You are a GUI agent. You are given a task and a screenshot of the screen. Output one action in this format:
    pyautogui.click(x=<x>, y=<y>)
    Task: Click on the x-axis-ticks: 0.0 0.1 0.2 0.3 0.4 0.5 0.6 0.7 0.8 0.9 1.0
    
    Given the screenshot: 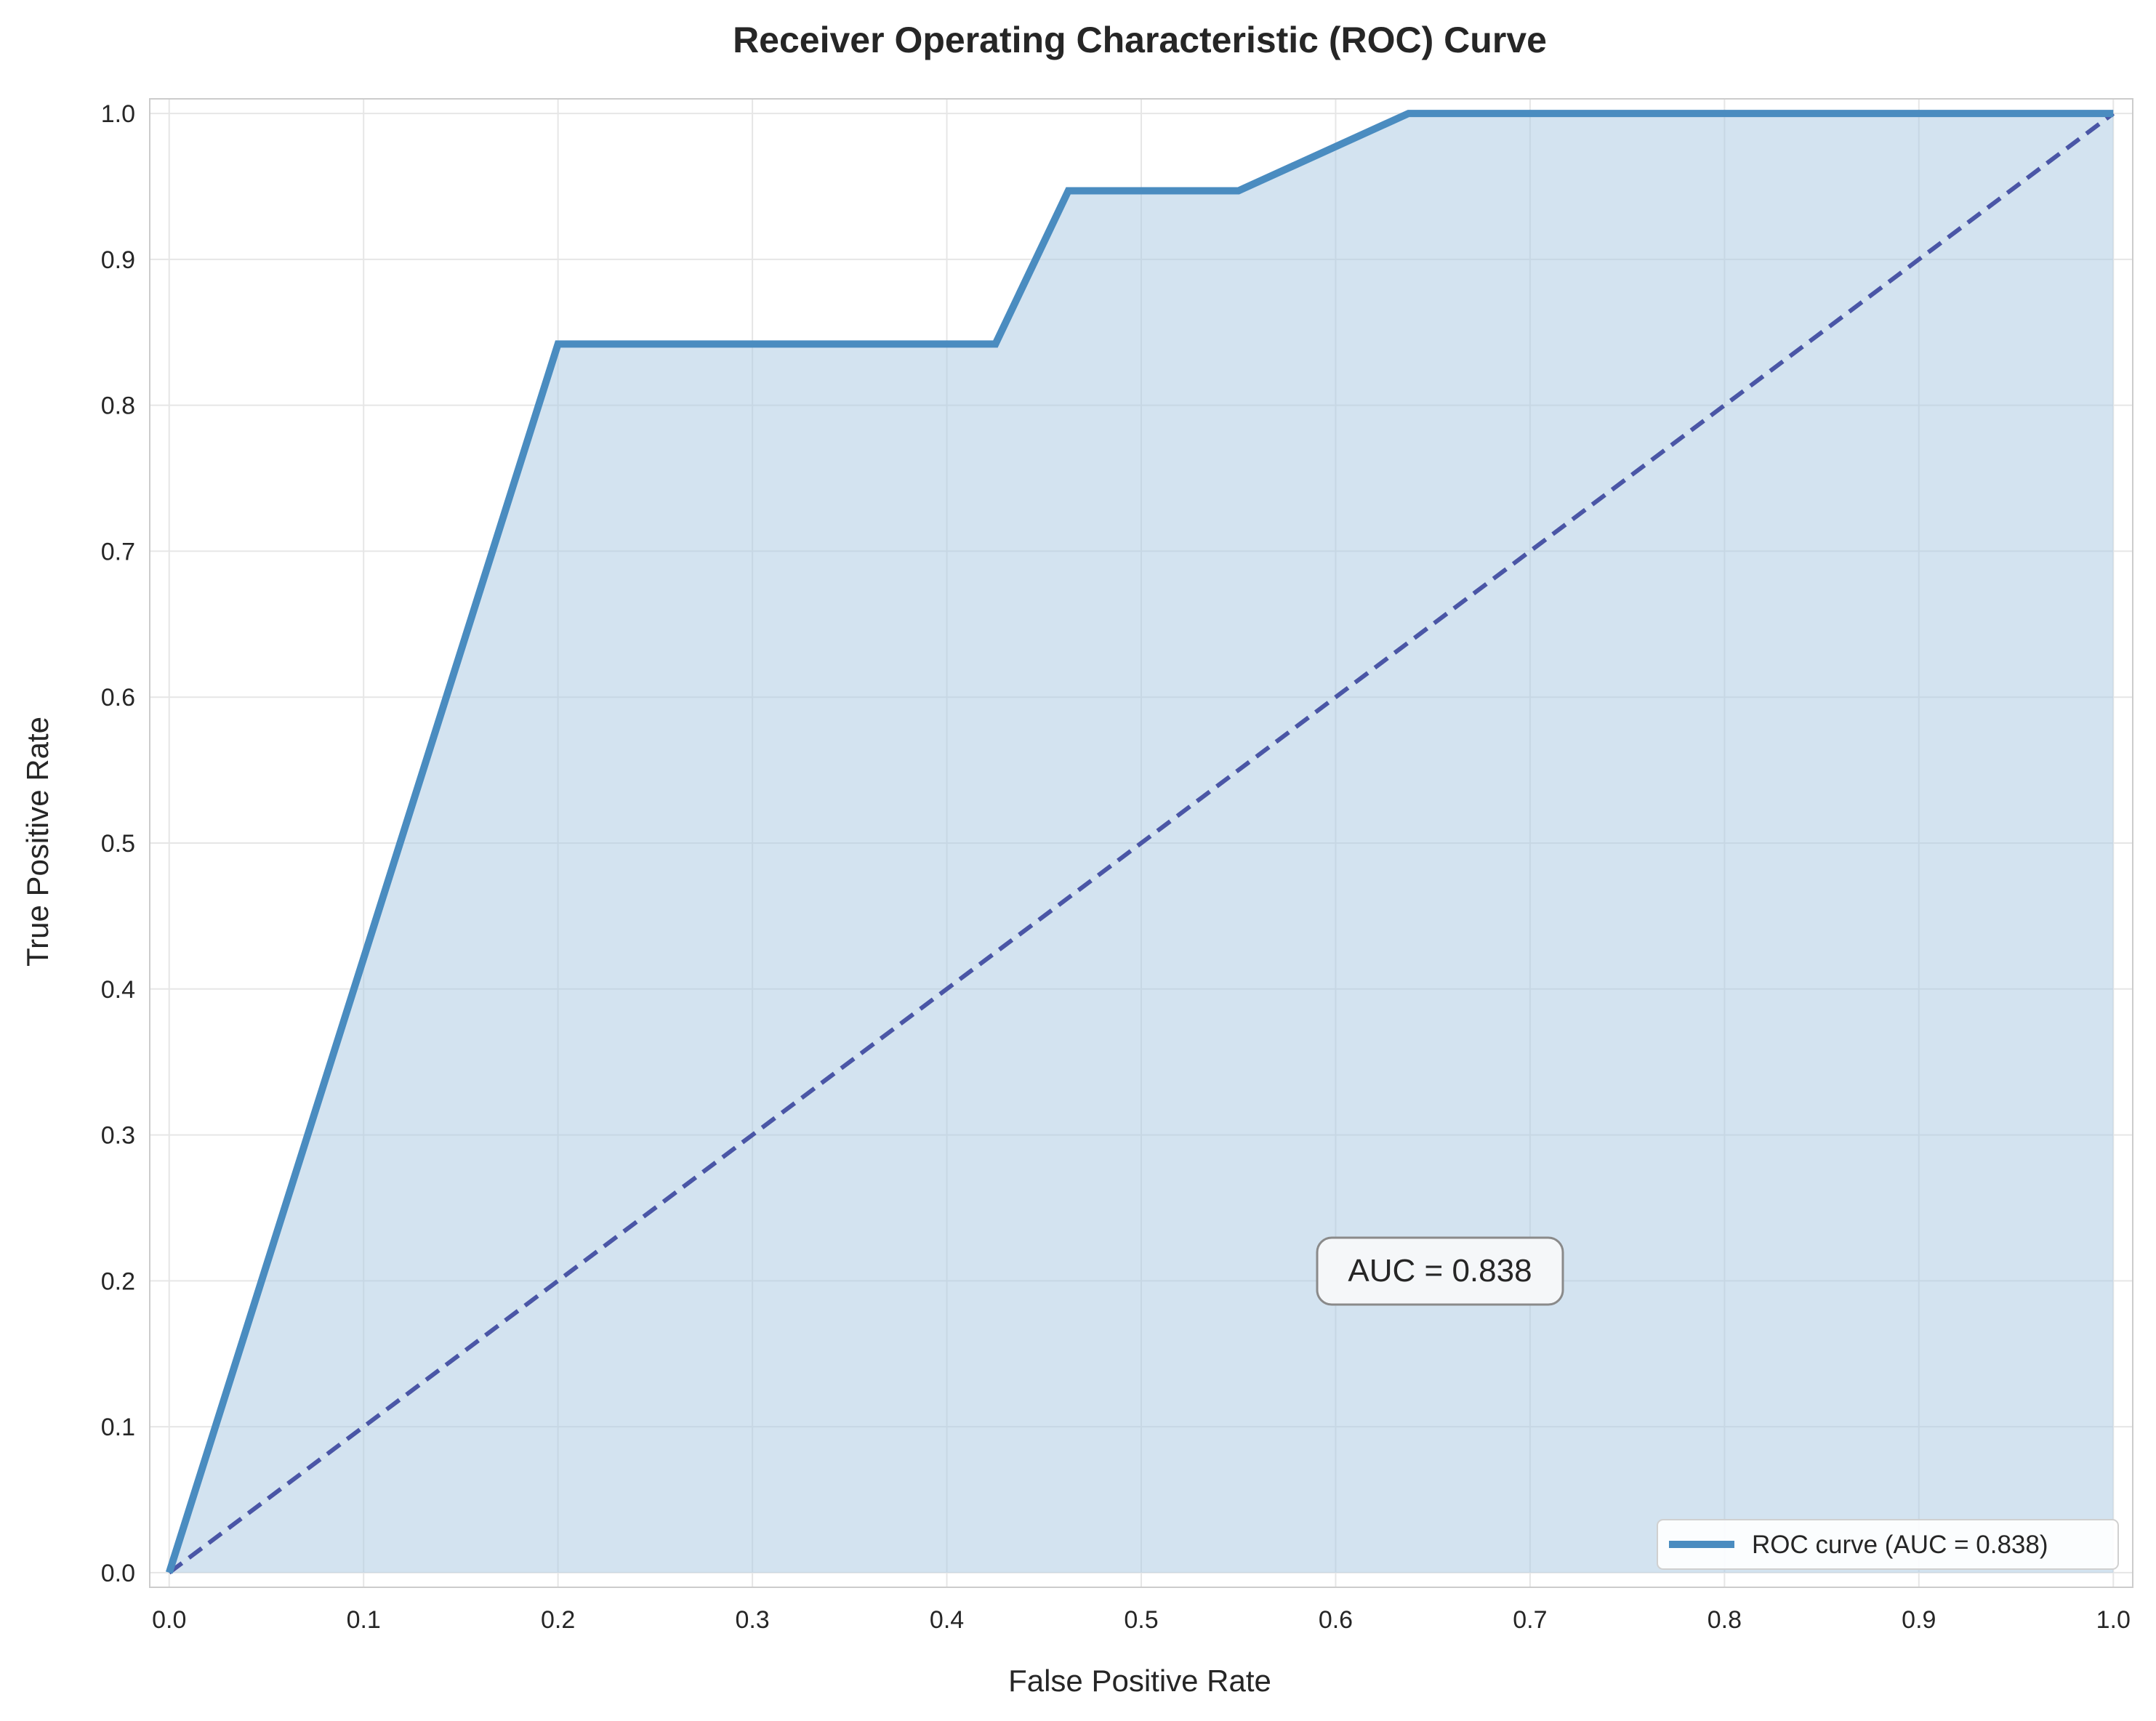 What is the action you would take?
    pyautogui.click(x=1141, y=1620)
    